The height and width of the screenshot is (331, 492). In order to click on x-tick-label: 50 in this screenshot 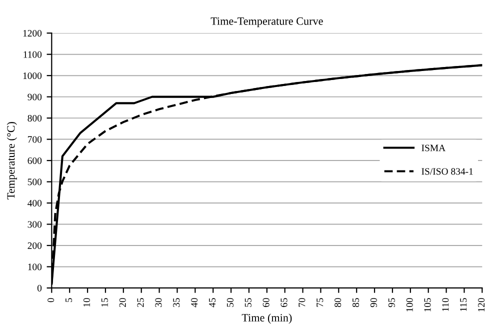, I will do `click(230, 302)`.